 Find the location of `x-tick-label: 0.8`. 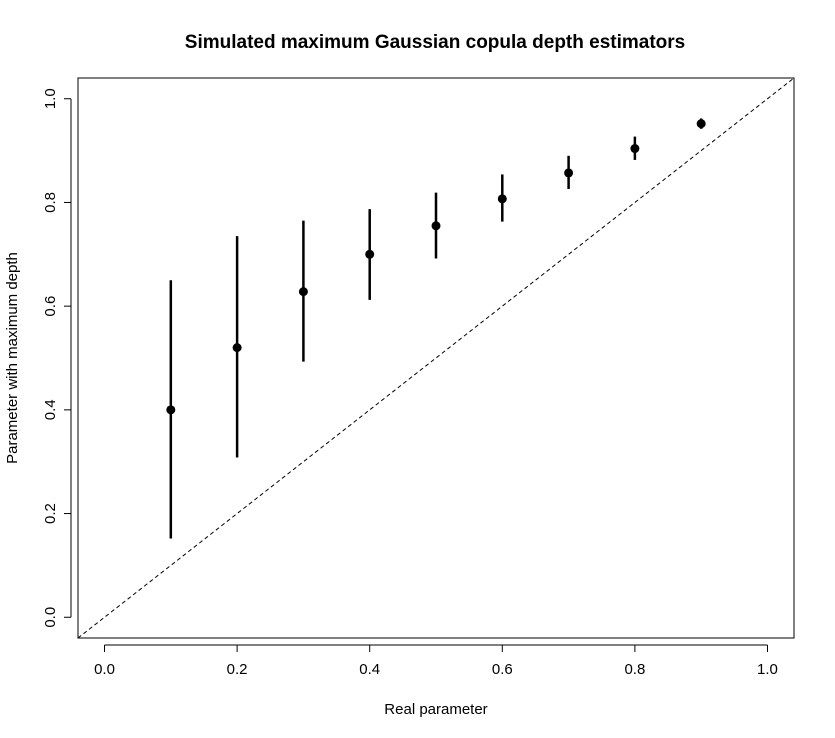

x-tick-label: 0.8 is located at coordinates (634, 669).